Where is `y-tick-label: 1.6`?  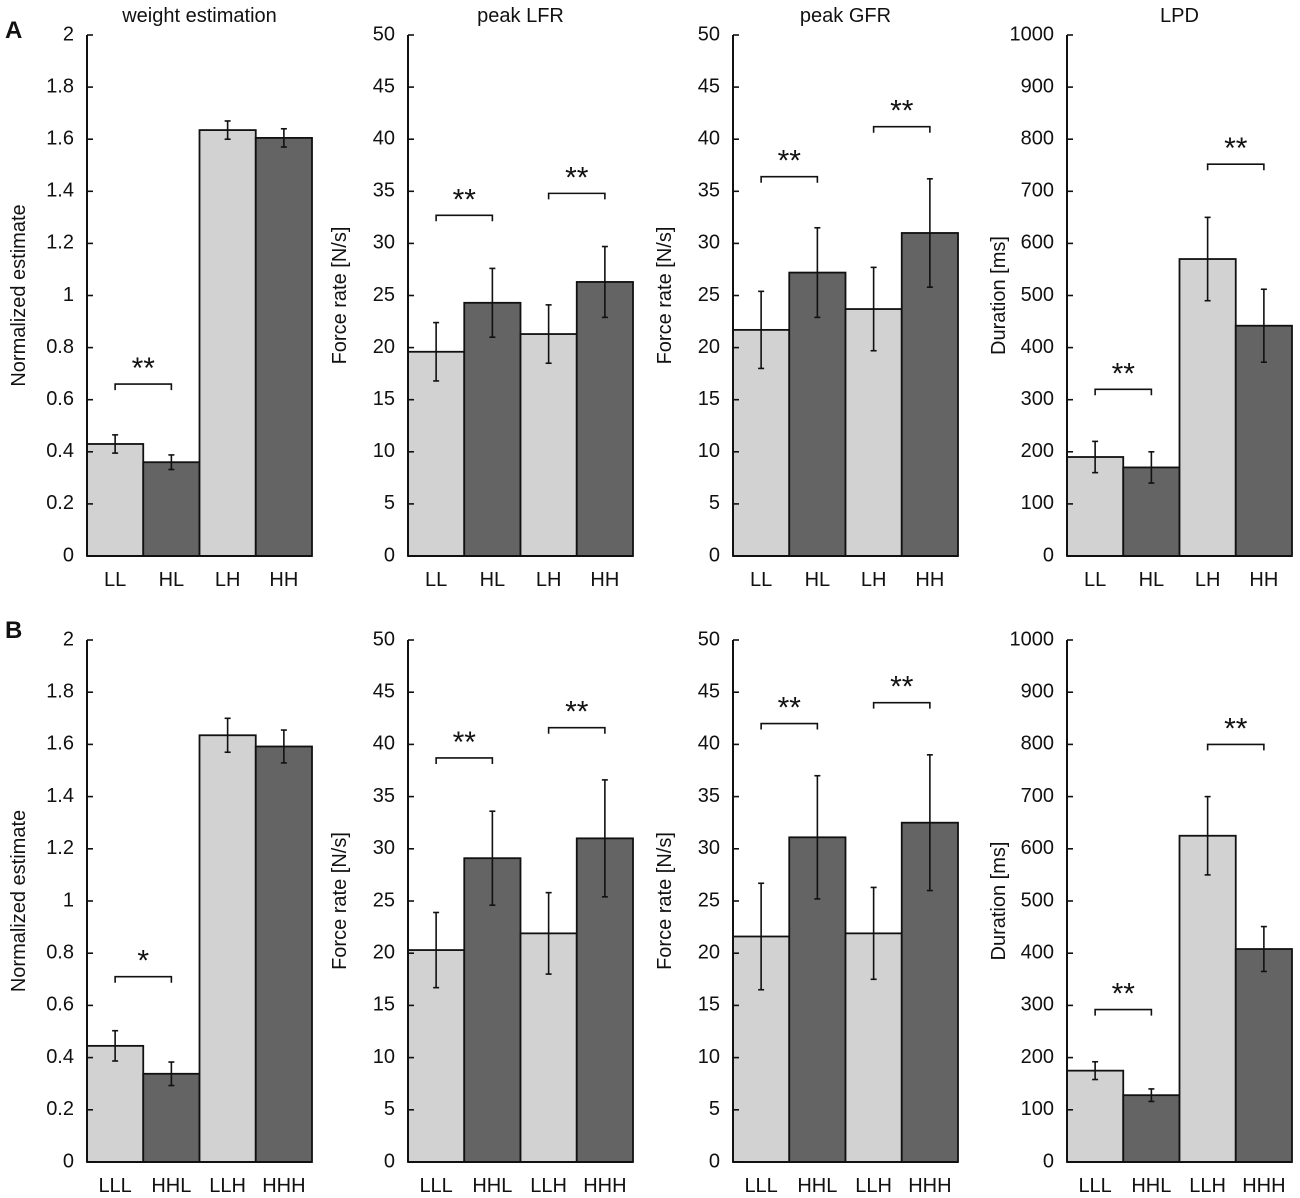 y-tick-label: 1.6 is located at coordinates (60, 744).